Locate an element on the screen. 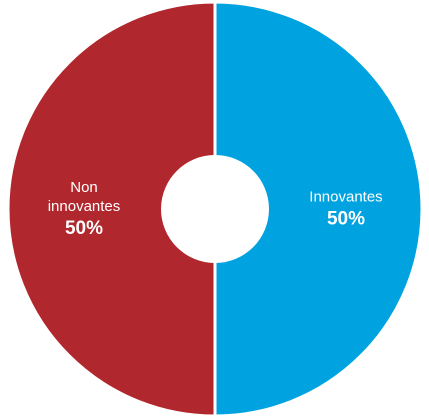 This screenshot has height=418, width=429. slice-value-label-0: 50% is located at coordinates (346, 219).